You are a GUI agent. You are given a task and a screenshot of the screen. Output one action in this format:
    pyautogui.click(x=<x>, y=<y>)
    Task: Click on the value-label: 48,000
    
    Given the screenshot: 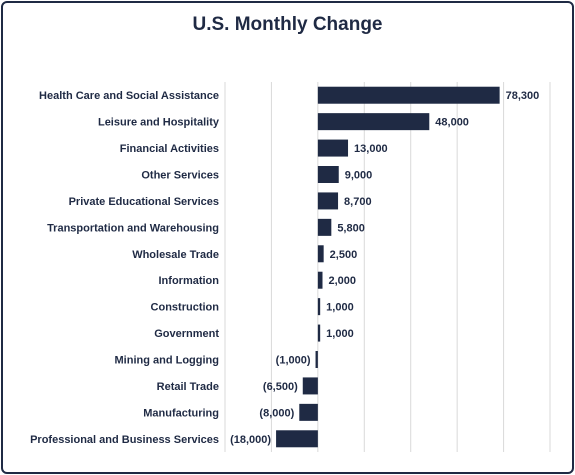 What is the action you would take?
    pyautogui.click(x=452, y=123)
    